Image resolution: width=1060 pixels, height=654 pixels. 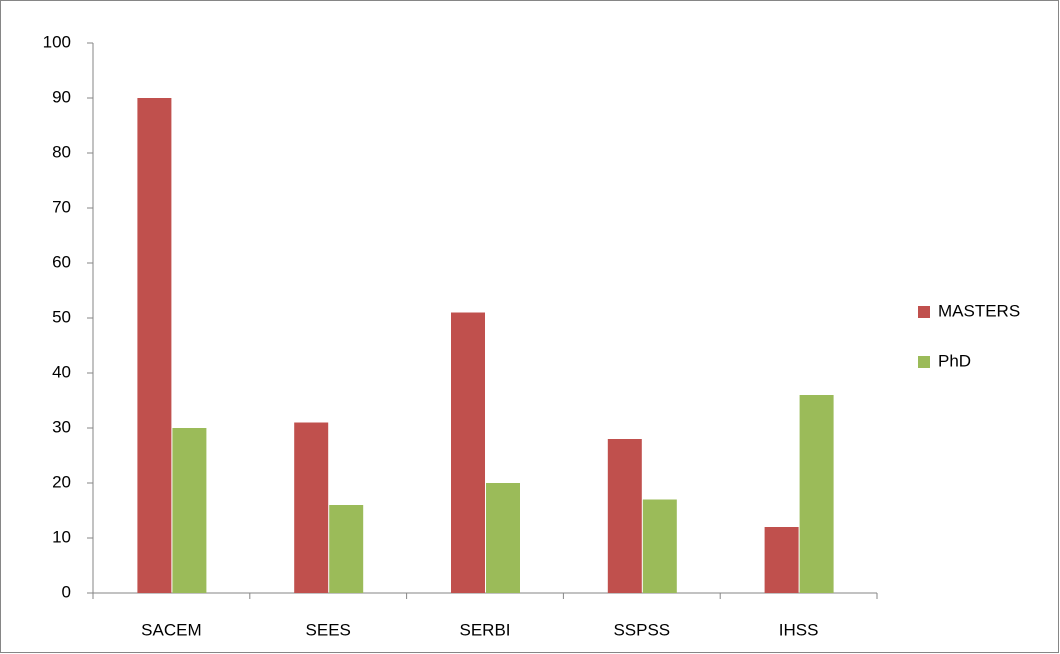 What do you see at coordinates (61, 371) in the screenshot?
I see `y-tick-label: 40` at bounding box center [61, 371].